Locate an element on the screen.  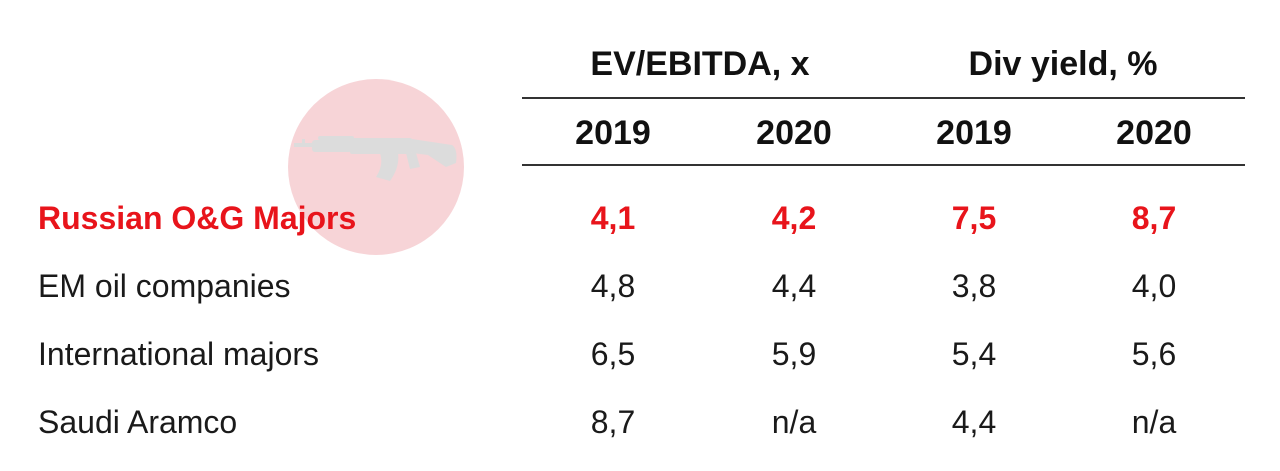
table-row-saudi-aramco: Saudi Aramco 8,7 n/a 4,4 n/a is located at coordinates (640, 422).